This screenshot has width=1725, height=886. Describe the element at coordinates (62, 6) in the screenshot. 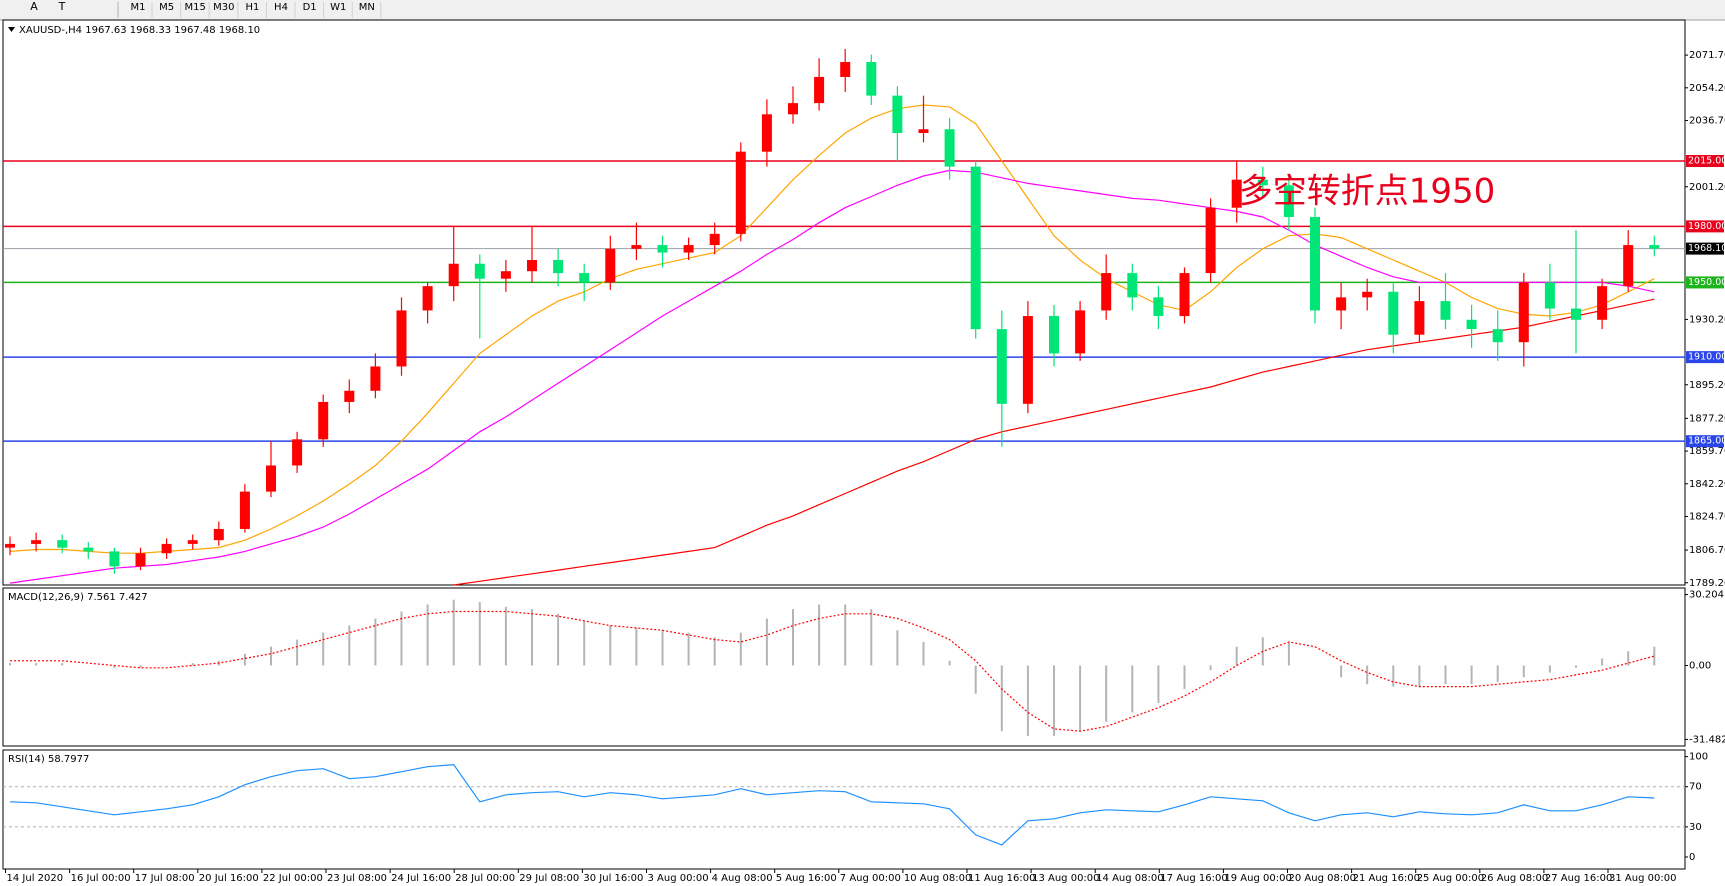

I see `tool-button: T` at that location.